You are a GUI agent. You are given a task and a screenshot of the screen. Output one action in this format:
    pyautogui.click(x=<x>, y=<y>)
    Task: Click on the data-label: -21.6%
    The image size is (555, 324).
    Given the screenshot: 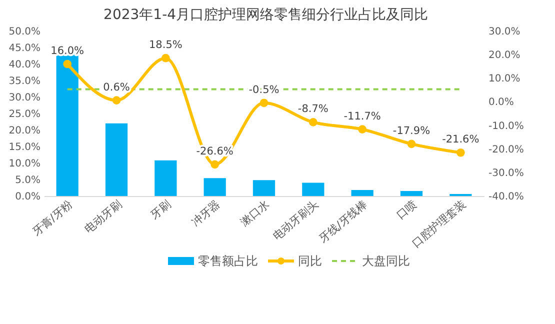 What is the action you would take?
    pyautogui.click(x=461, y=140)
    